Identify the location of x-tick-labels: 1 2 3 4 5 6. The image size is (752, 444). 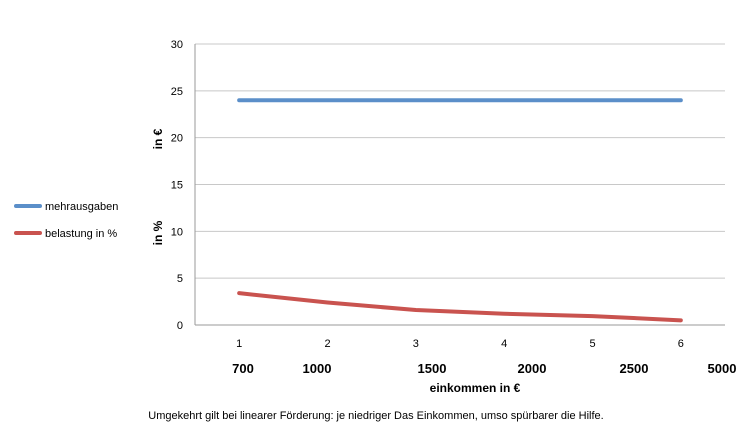
(460, 344).